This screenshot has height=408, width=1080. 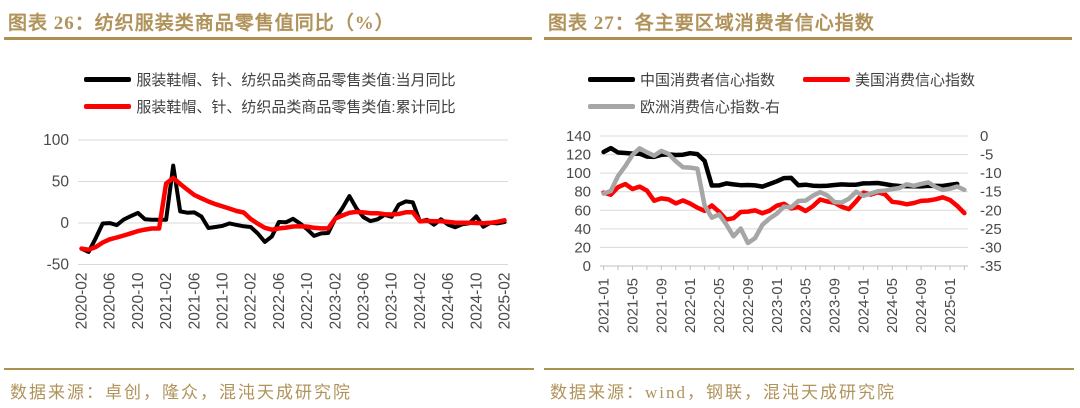 I want to click on svg-text: -30, so click(x=991, y=247).